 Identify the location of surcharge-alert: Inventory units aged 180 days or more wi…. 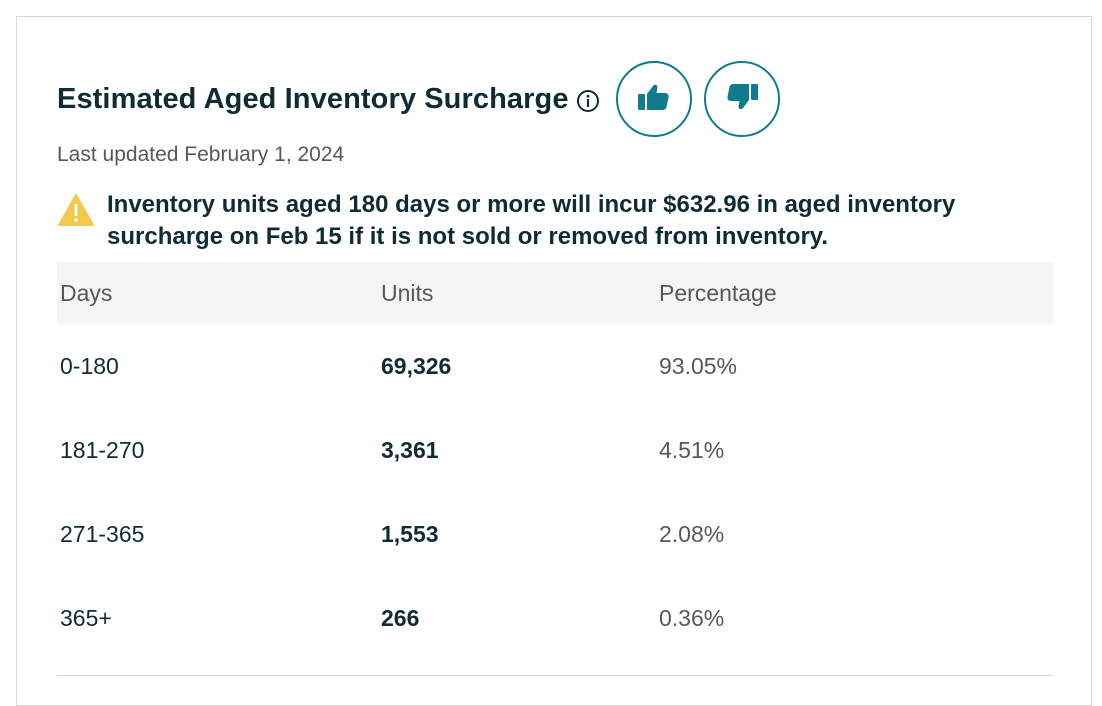
(552, 221).